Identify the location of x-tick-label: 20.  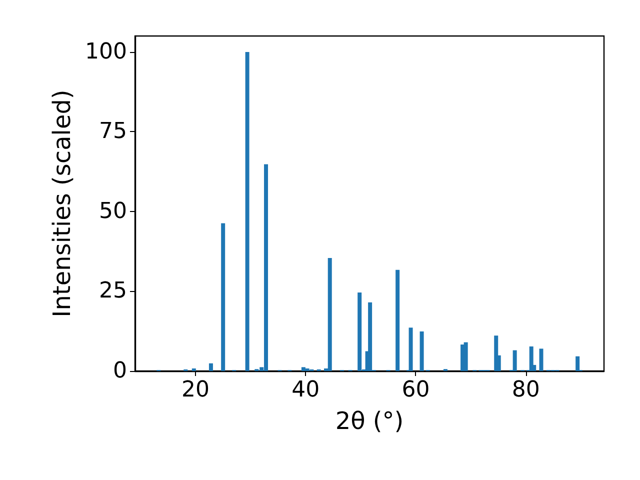
(196, 390).